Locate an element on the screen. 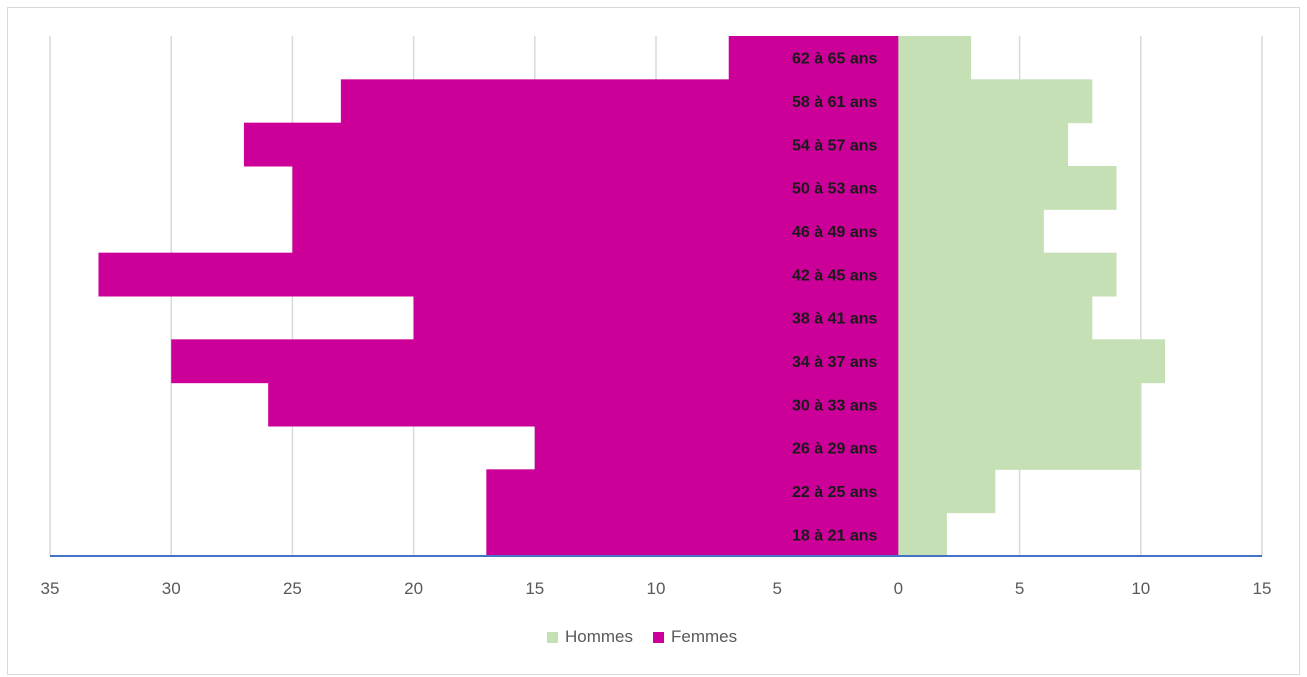 The image size is (1307, 677). category-label: 22 à 25 ans is located at coordinates (835, 492).